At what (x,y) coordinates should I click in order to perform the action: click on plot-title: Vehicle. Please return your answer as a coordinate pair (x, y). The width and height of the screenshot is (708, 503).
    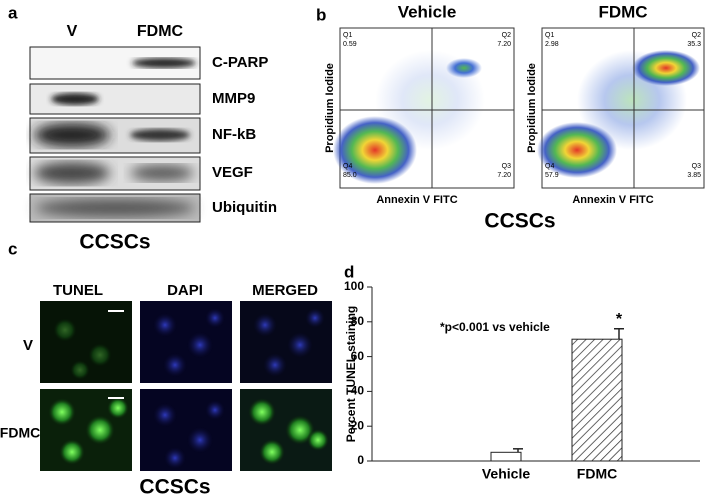
    Looking at the image, I should click on (427, 11).